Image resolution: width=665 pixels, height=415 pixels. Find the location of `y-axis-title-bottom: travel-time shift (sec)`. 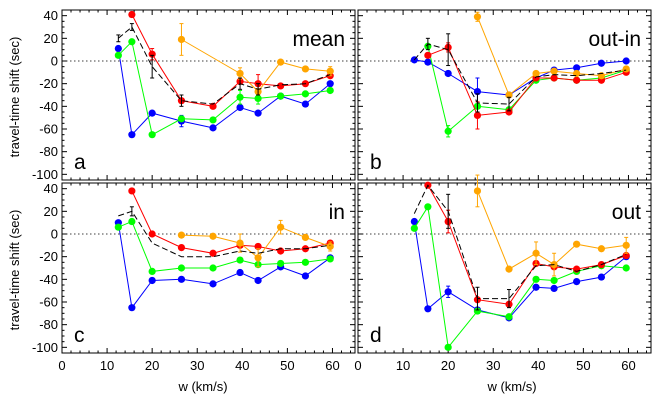

y-axis-title-bottom: travel-time shift (sec) is located at coordinates (14, 270).